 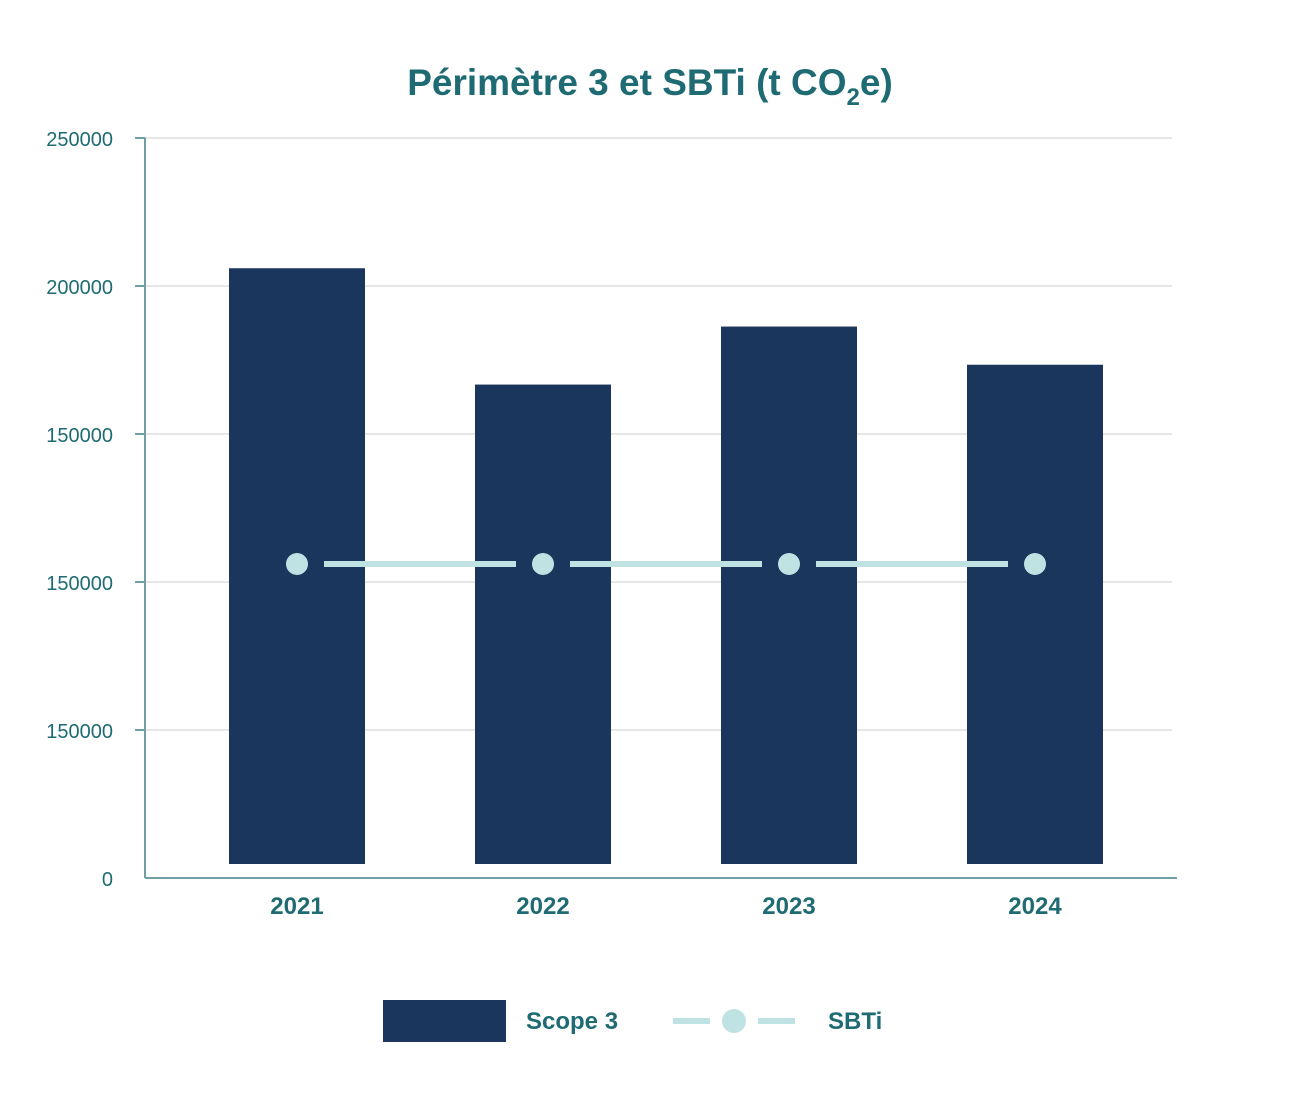 What do you see at coordinates (853, 97) in the screenshot?
I see `chart-title-subscript: 2` at bounding box center [853, 97].